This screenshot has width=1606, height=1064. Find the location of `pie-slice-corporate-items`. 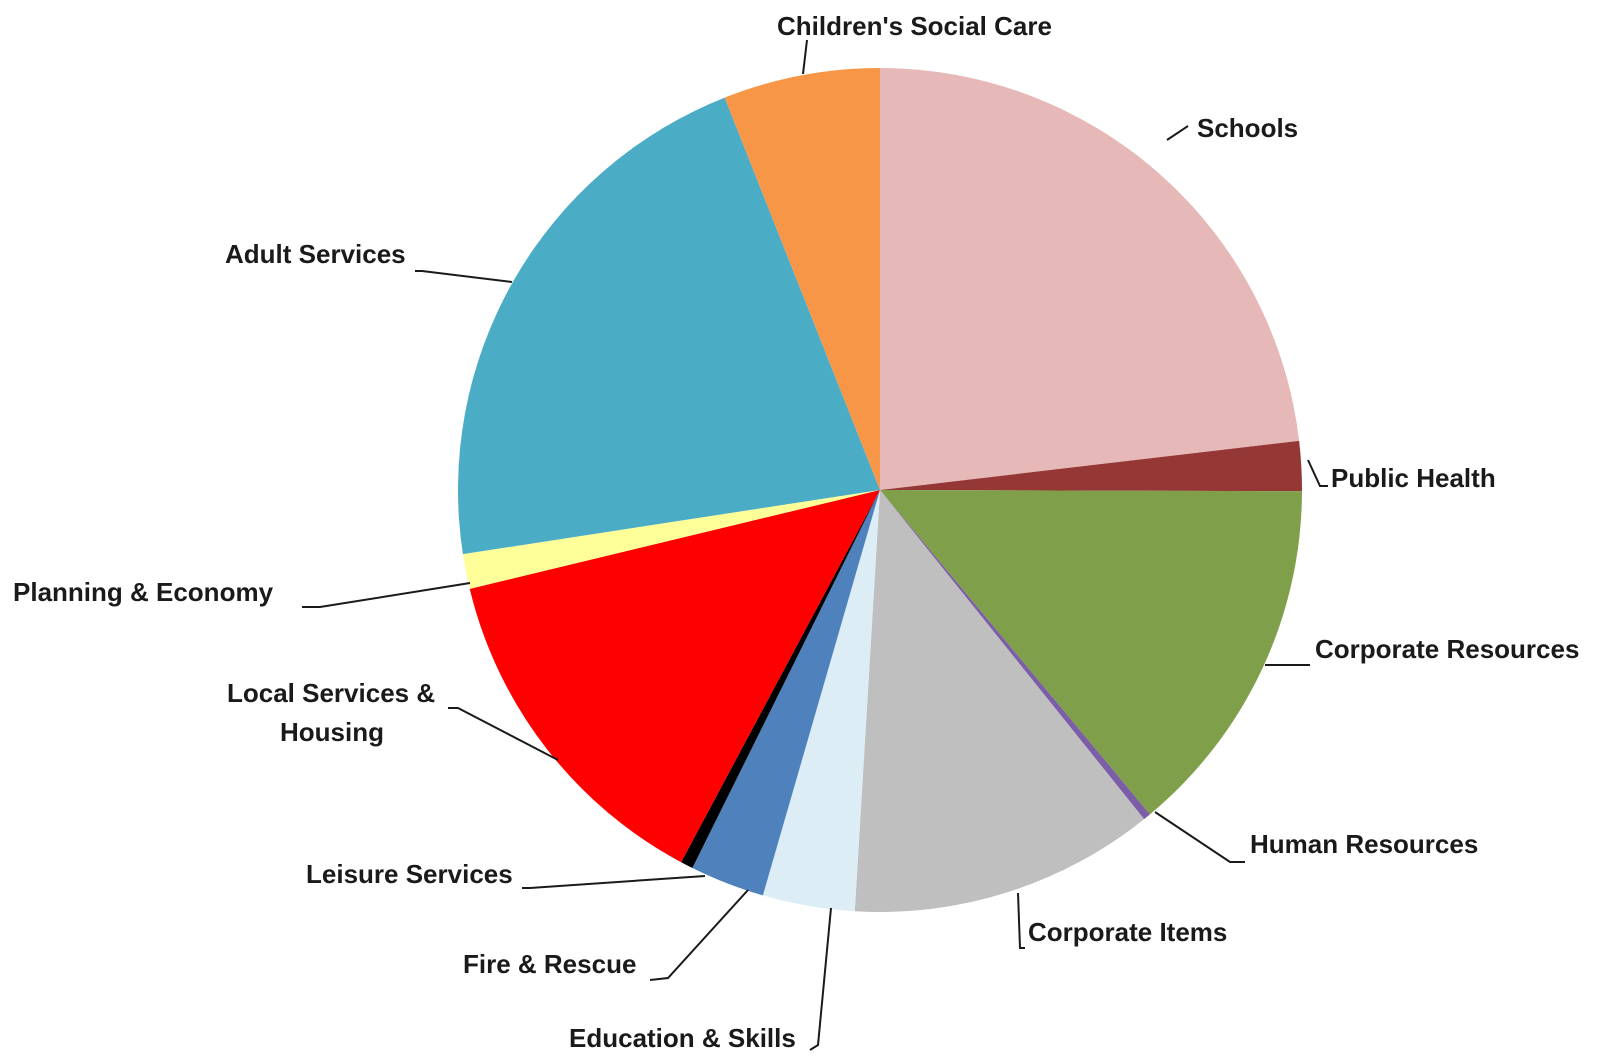

pie-slice-corporate-items is located at coordinates (999, 701).